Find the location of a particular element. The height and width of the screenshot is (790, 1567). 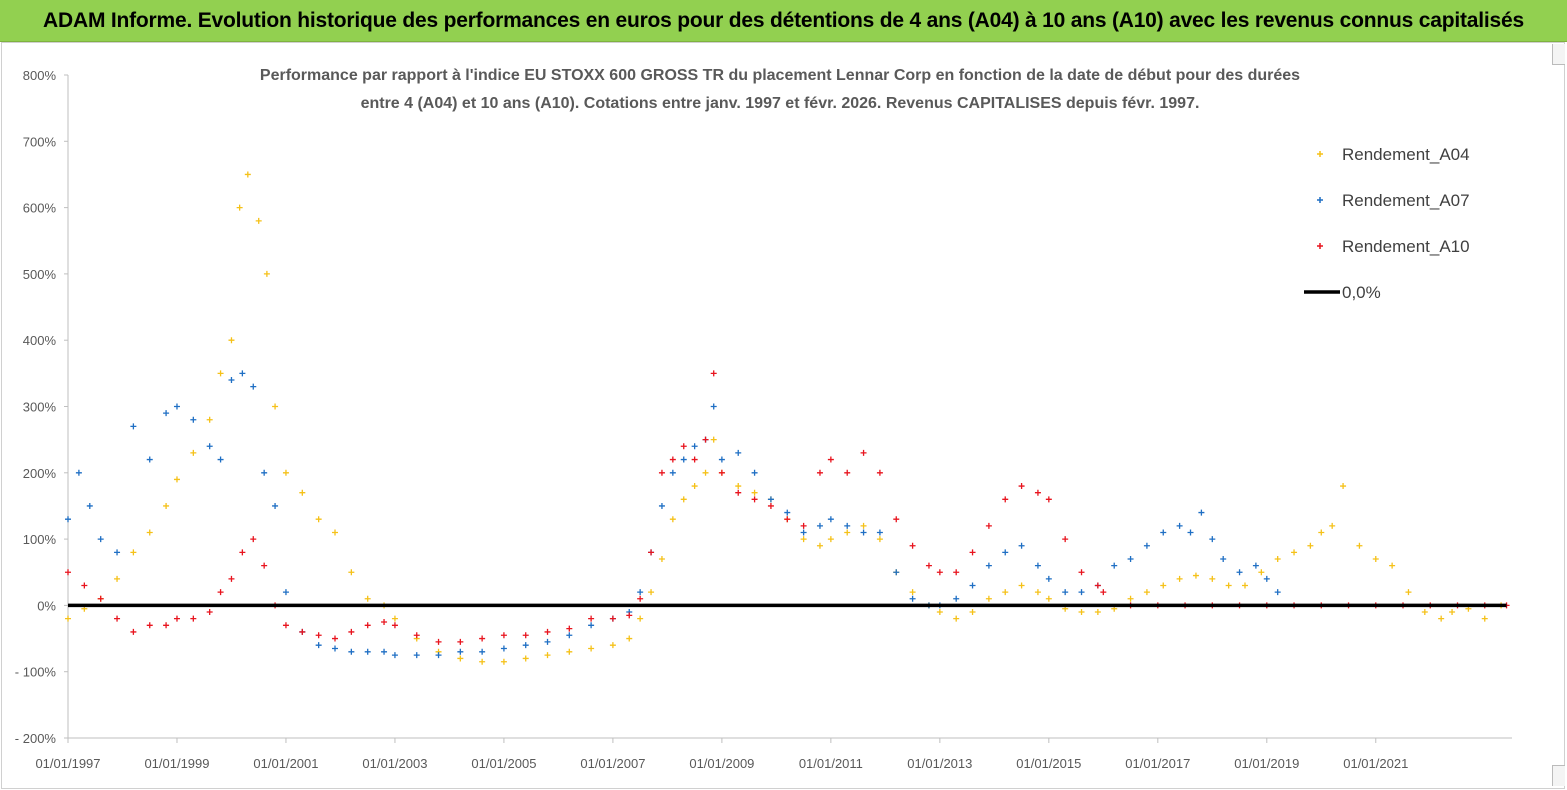

scroll-handle-bottom is located at coordinates (1558, 775).